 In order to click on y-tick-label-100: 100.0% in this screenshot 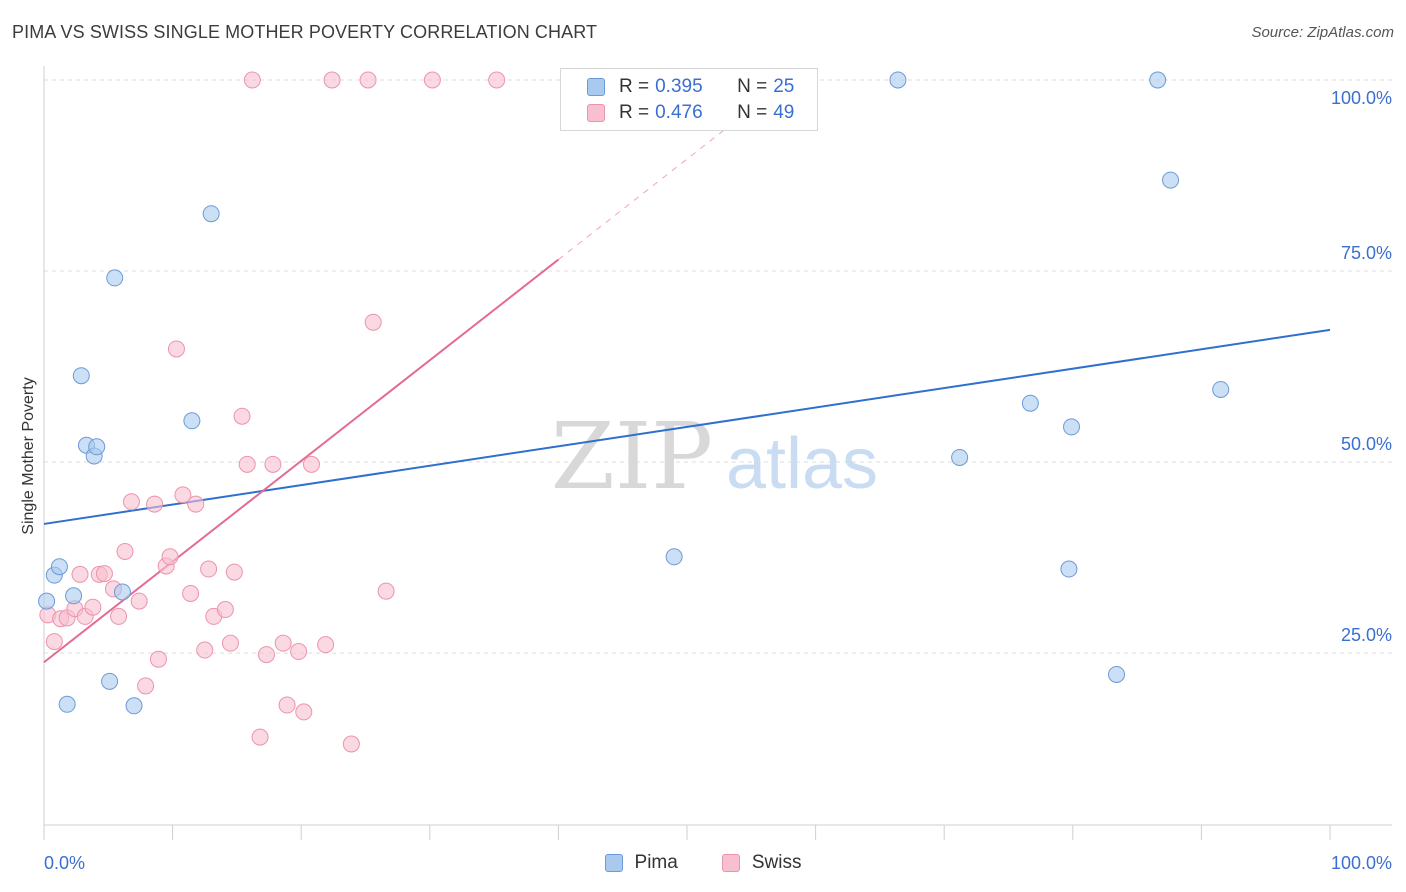, I will do `click(1361, 98)`.